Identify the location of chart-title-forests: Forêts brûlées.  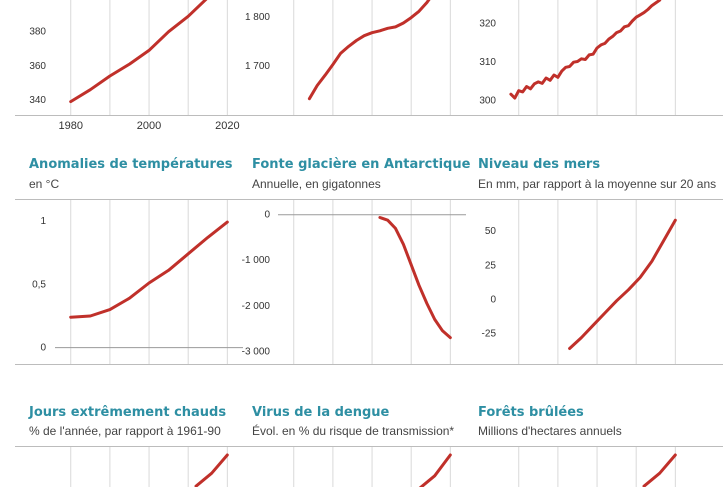
(531, 412).